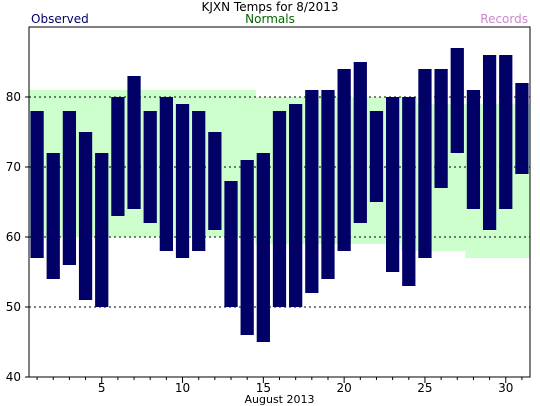 The width and height of the screenshot is (540, 406). I want to click on x-tick-label-20: 20, so click(344, 388).